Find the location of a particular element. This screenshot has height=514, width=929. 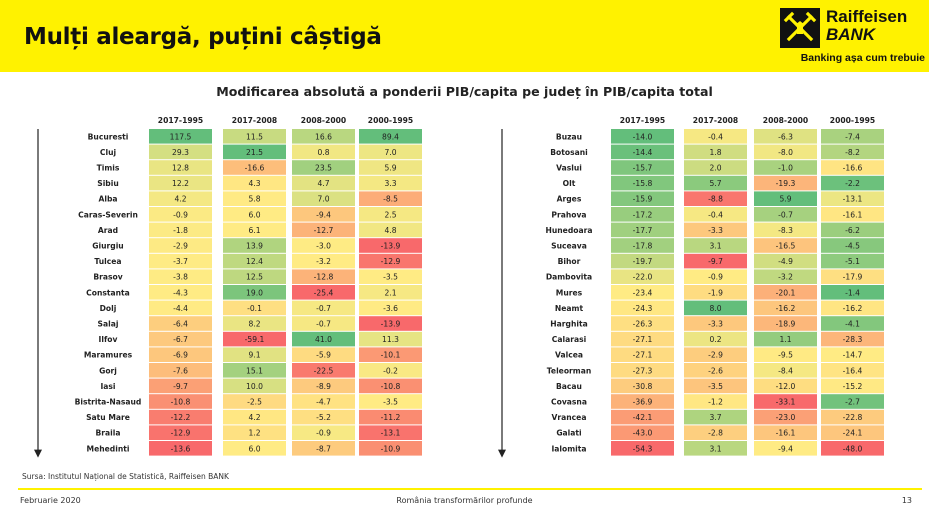

cell-value: 12.8 is located at coordinates (180, 168).